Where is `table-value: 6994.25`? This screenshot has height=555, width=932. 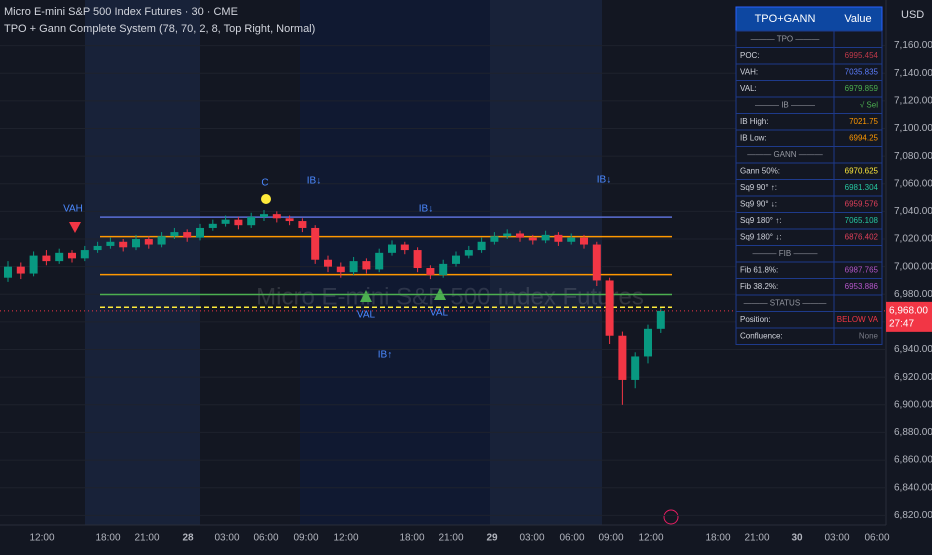 table-value: 6994.25 is located at coordinates (863, 137).